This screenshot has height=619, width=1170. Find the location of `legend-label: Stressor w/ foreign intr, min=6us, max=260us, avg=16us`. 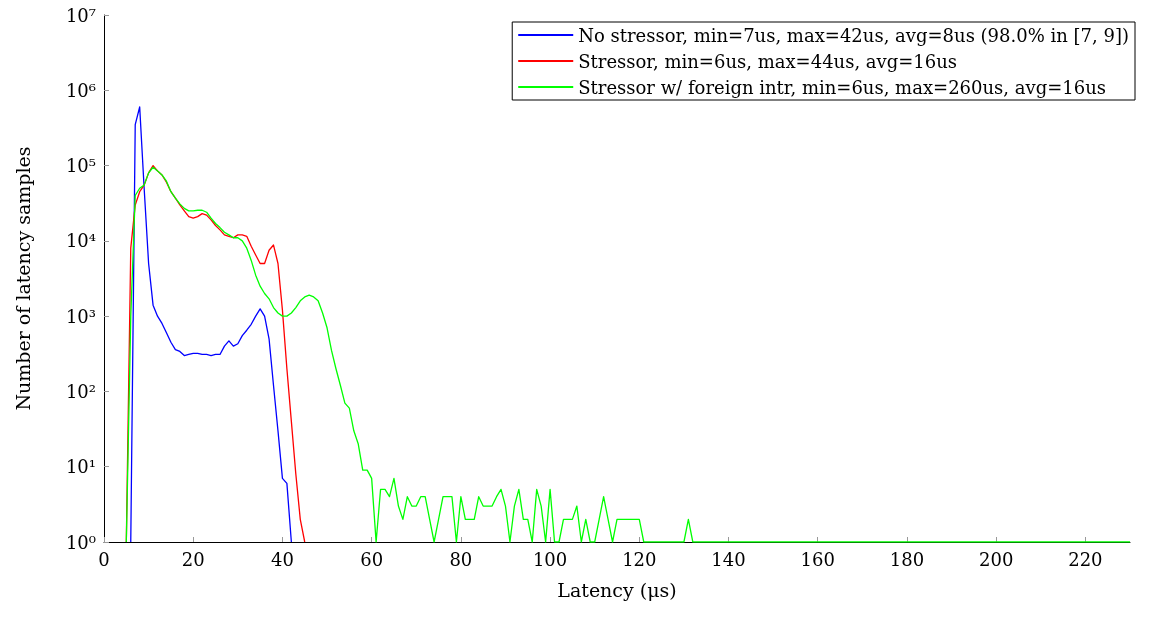

legend-label: Stressor w/ foreign intr, min=6us, max=260us, avg=16us is located at coordinates (842, 87).